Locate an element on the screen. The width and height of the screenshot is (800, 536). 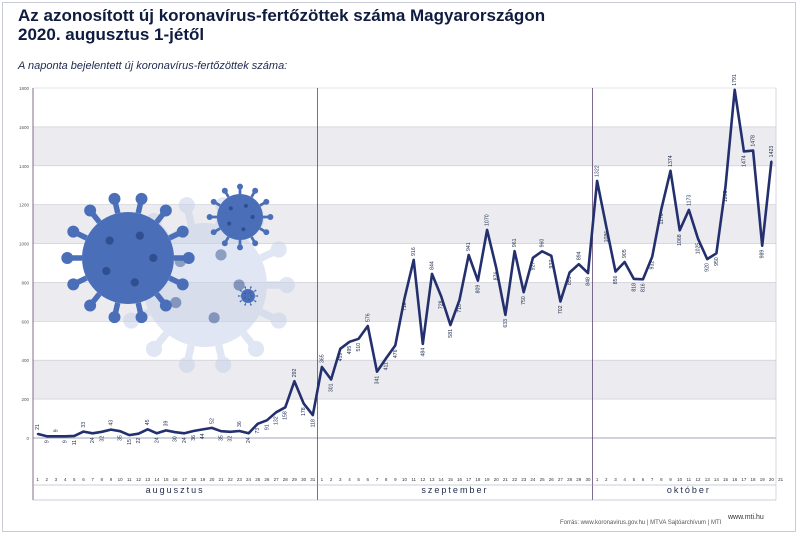
data-label: 15 is located at coordinates (130, 442).